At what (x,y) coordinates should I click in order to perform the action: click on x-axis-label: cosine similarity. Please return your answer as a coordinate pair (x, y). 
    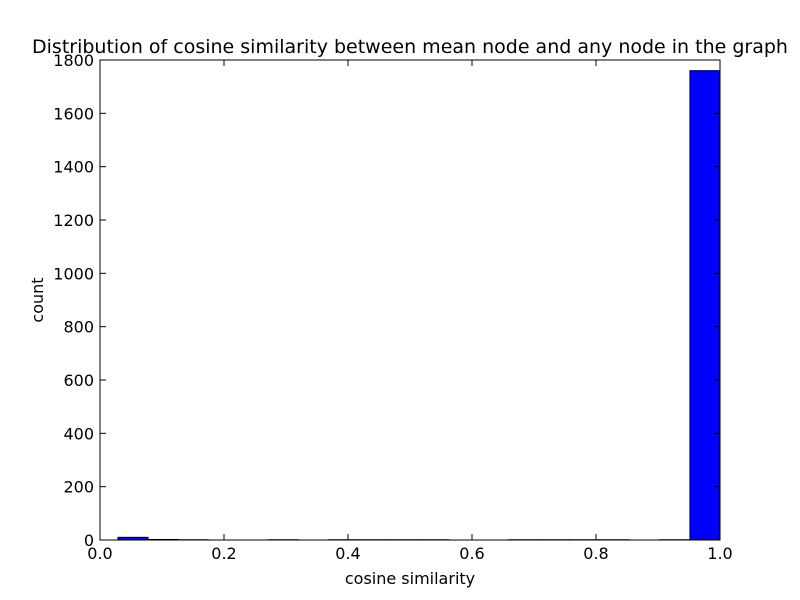
    Looking at the image, I should click on (410, 578).